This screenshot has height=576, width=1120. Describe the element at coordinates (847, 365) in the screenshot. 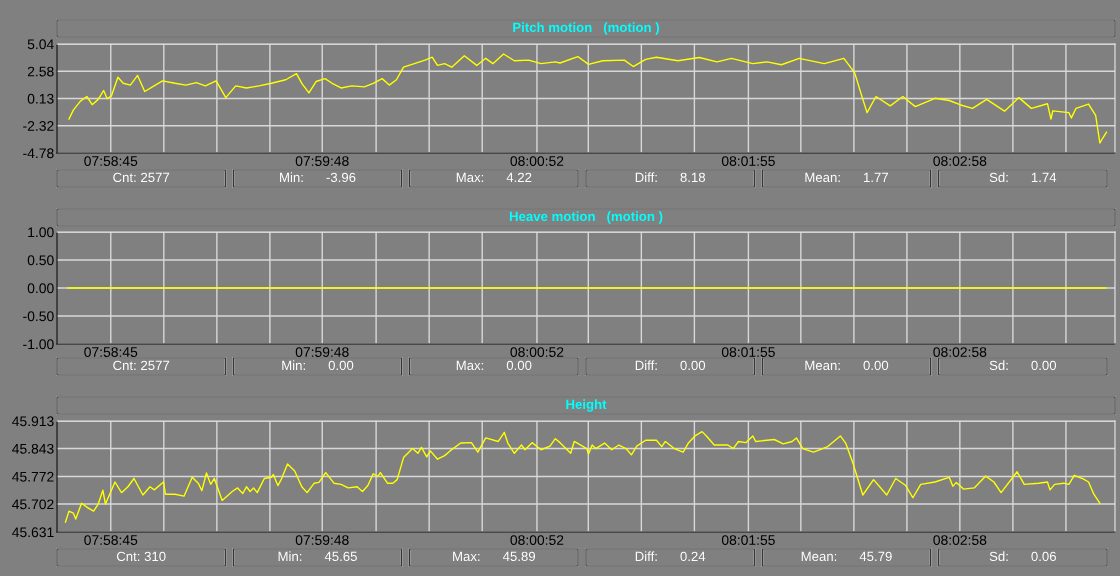

I see `text: Mean: 0.00` at that location.